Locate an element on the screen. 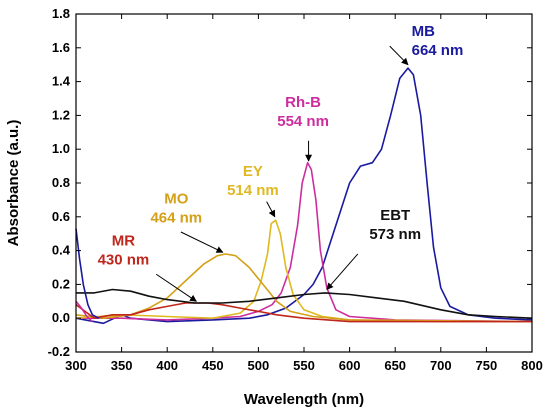 The height and width of the screenshot is (415, 550). annotation-arrow-mr is located at coordinates (176, 287).